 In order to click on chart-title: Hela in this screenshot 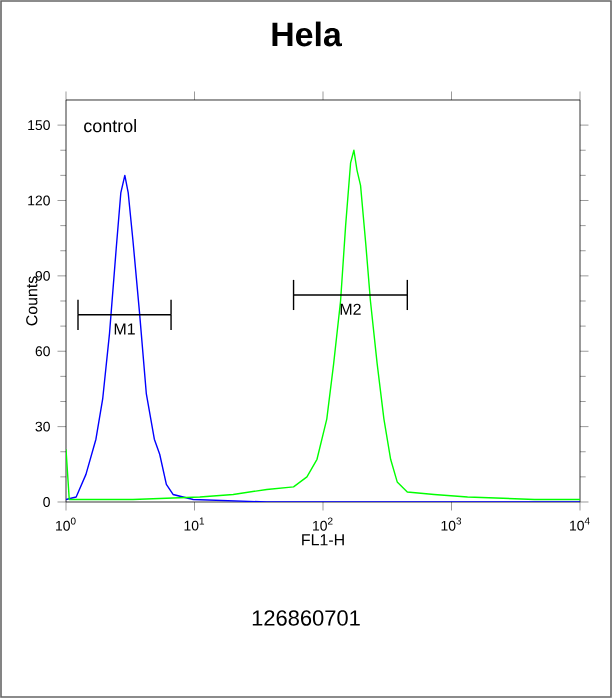, I will do `click(307, 34)`.